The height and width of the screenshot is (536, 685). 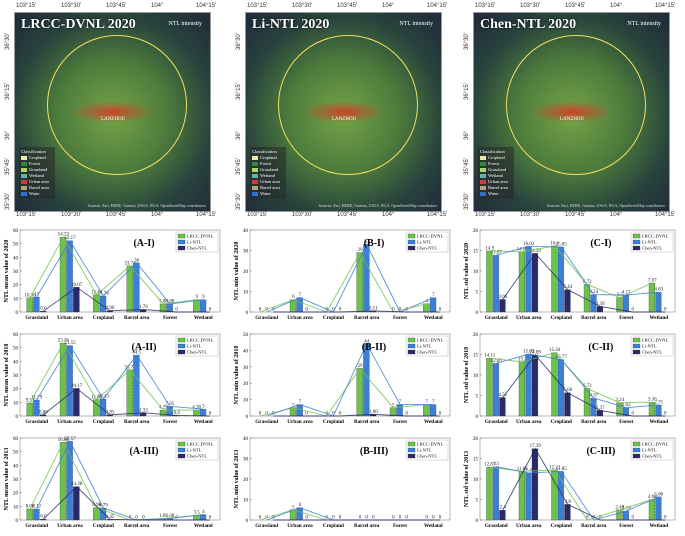 I want to click on trend-line-li-ntl, so click(x=120, y=272).